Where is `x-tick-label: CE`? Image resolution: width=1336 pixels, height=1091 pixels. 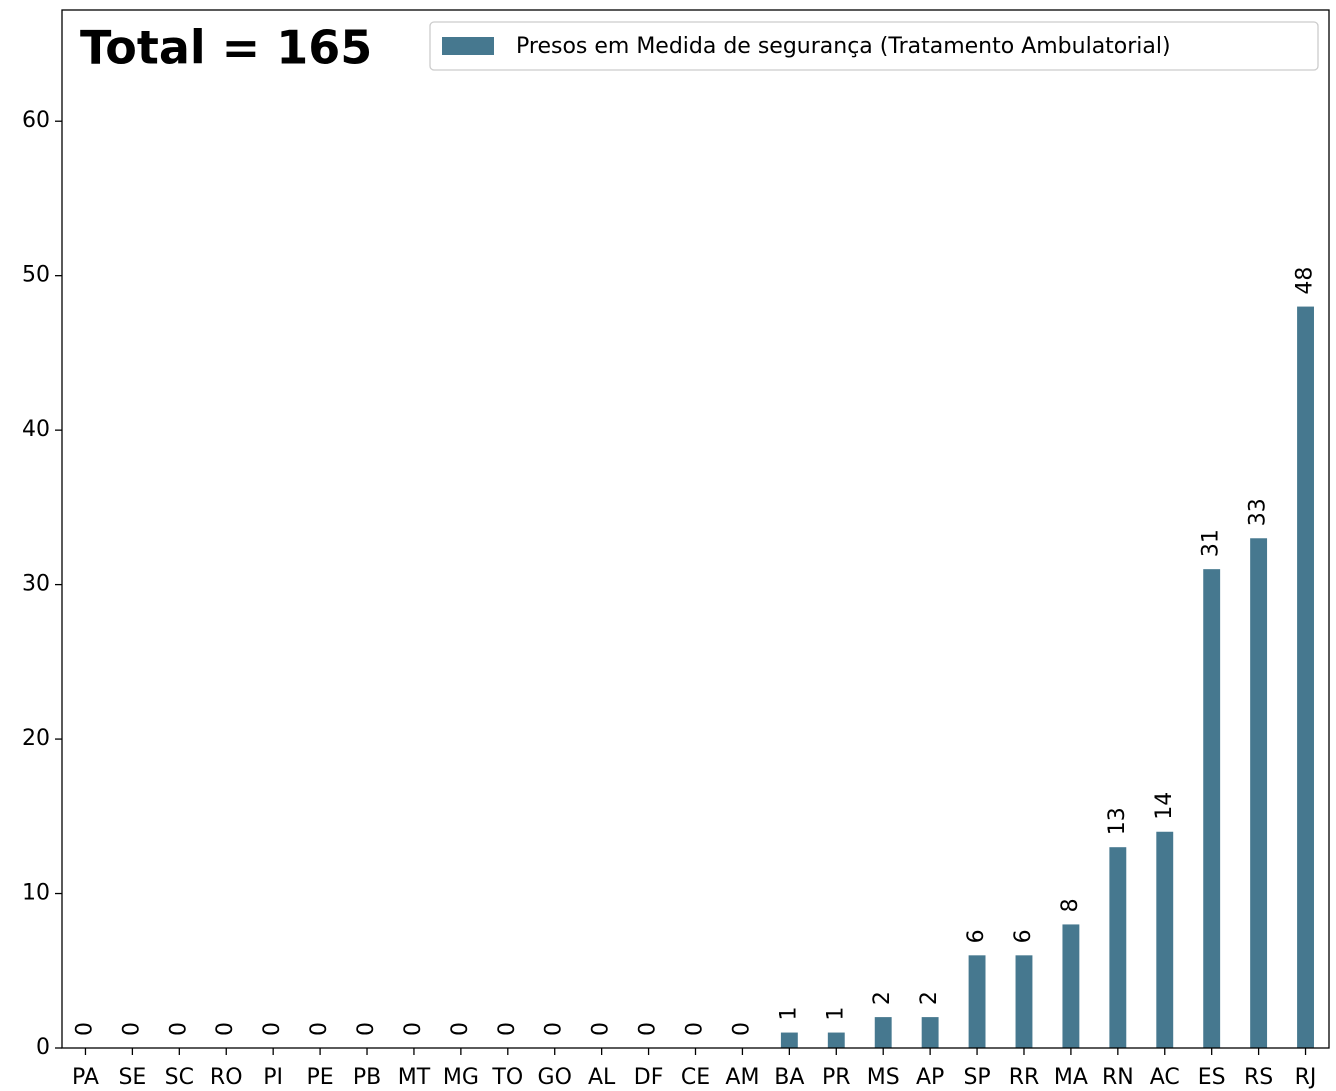 x-tick-label: CE is located at coordinates (695, 1077).